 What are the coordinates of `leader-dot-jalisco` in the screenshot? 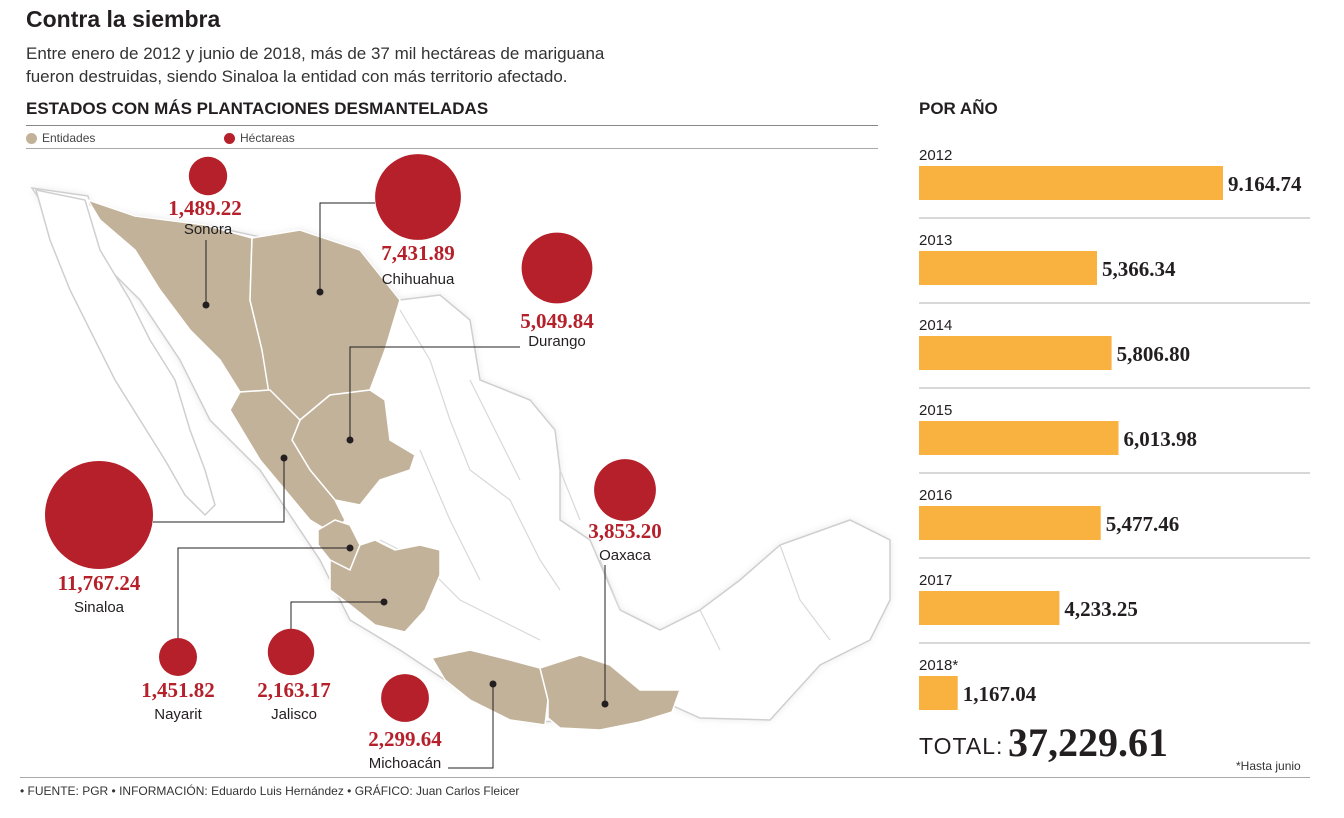 It's located at (384, 602).